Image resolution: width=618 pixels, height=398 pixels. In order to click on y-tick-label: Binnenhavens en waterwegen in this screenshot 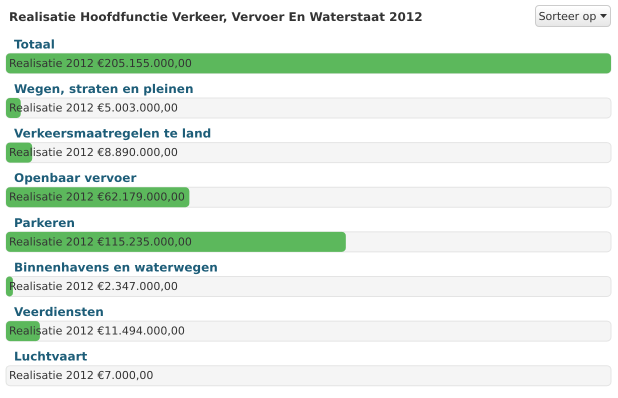, I will do `click(116, 267)`.